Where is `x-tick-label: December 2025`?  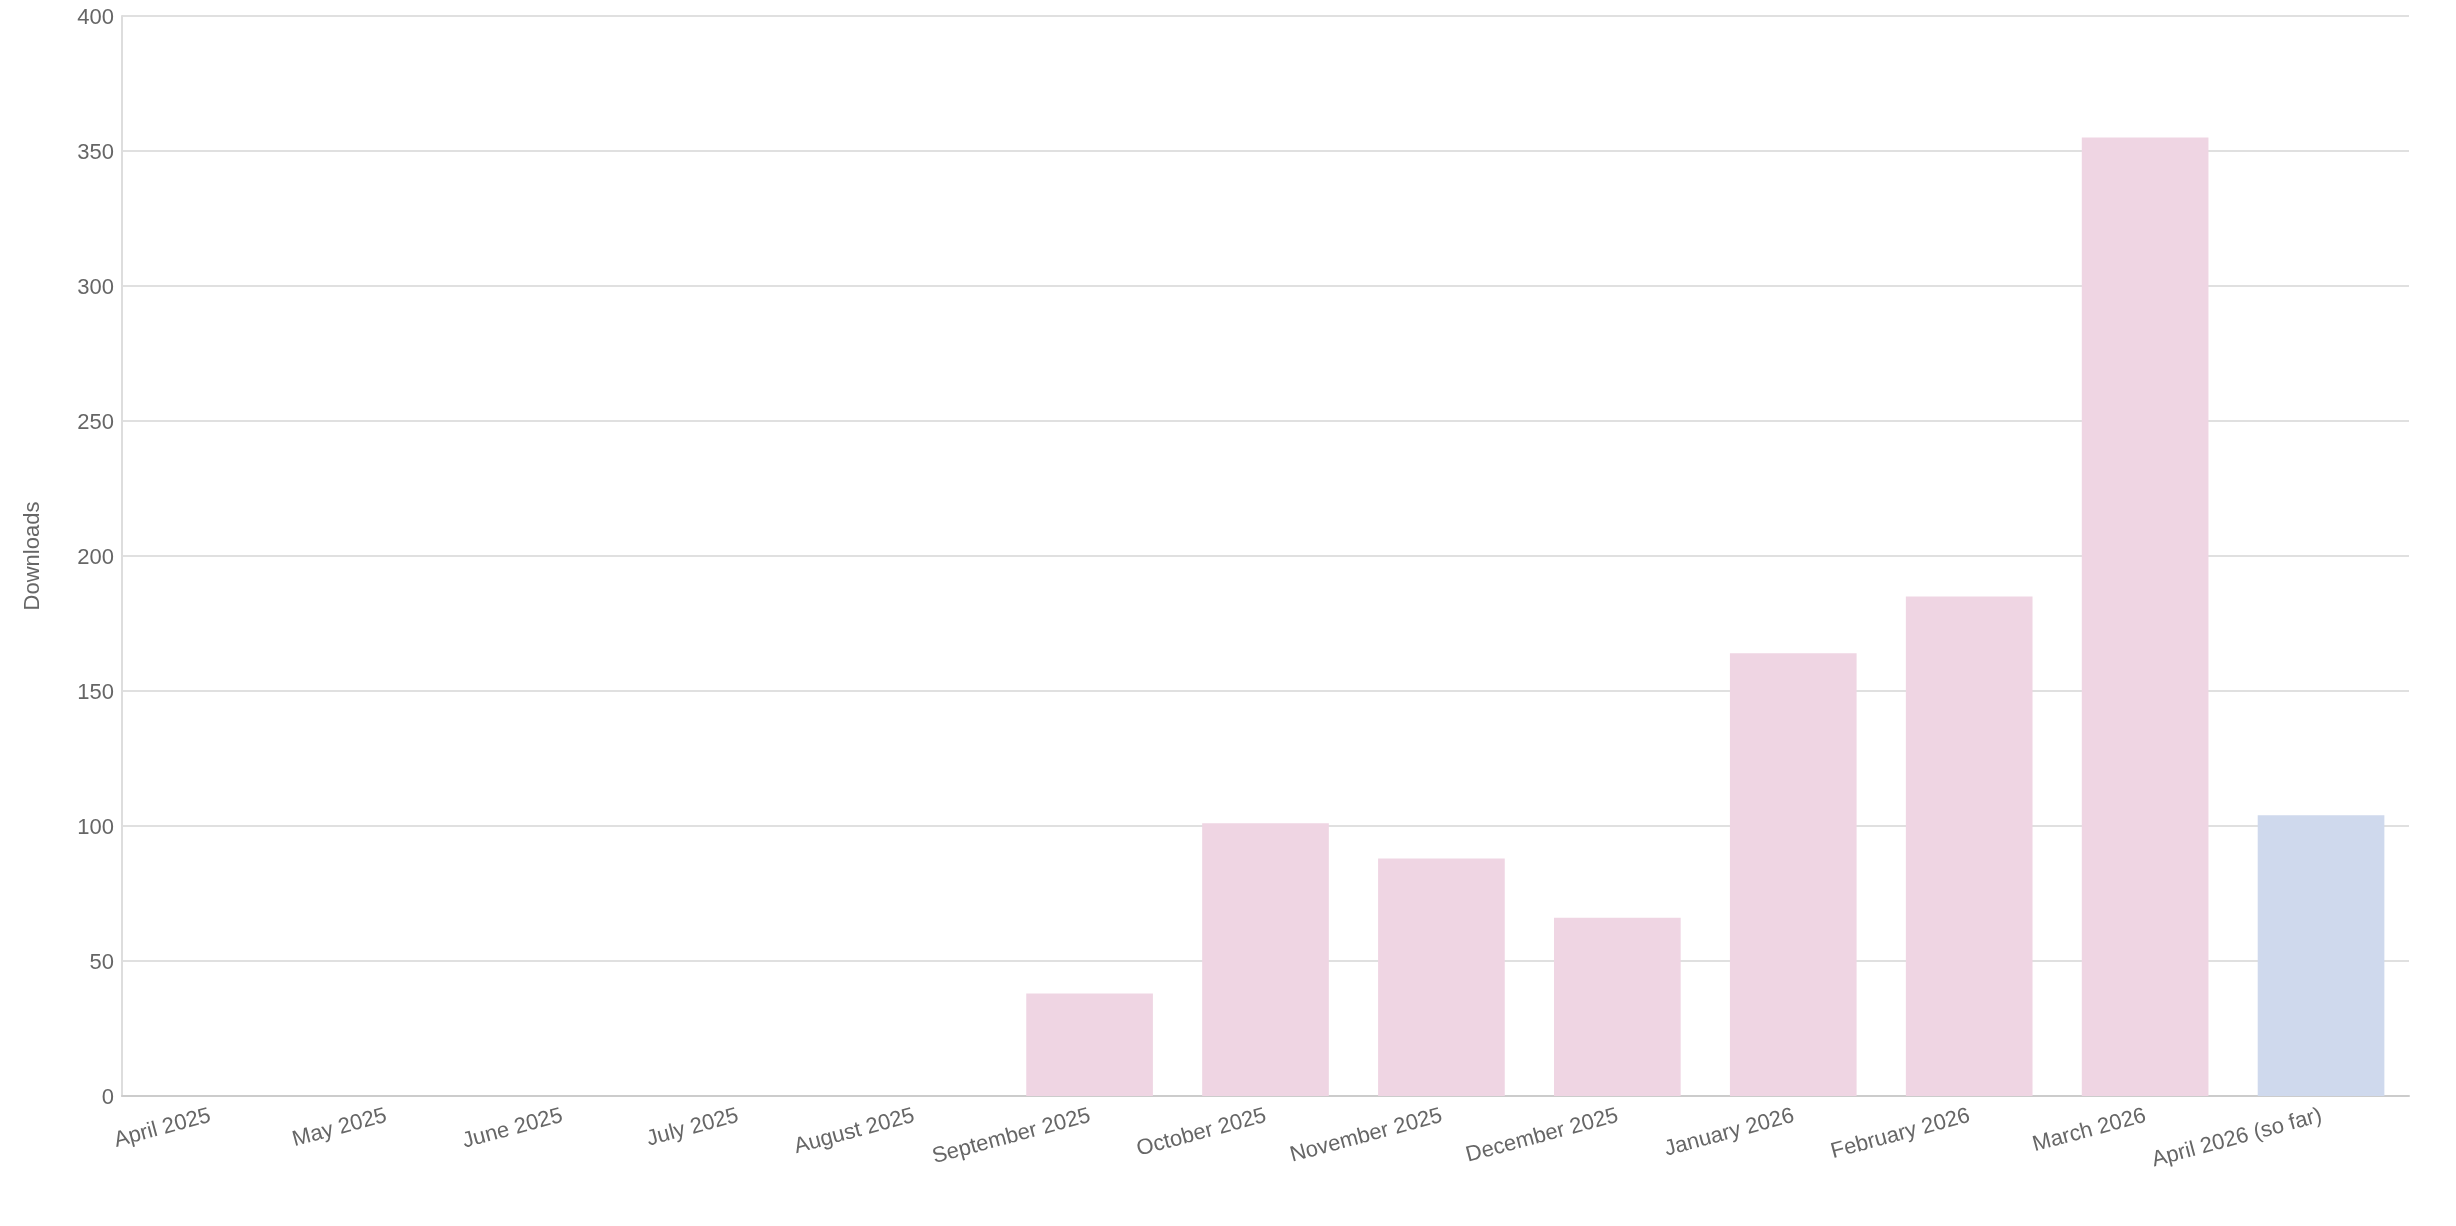 x-tick-label: December 2025 is located at coordinates (1541, 1134).